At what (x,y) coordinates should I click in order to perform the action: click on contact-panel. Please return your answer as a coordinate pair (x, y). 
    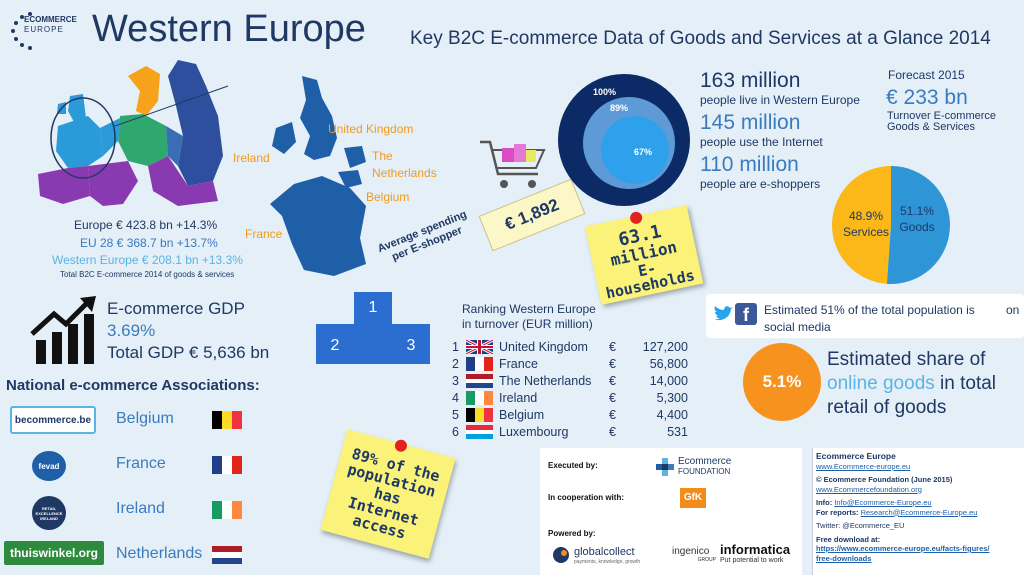
    Looking at the image, I should click on (918, 511).